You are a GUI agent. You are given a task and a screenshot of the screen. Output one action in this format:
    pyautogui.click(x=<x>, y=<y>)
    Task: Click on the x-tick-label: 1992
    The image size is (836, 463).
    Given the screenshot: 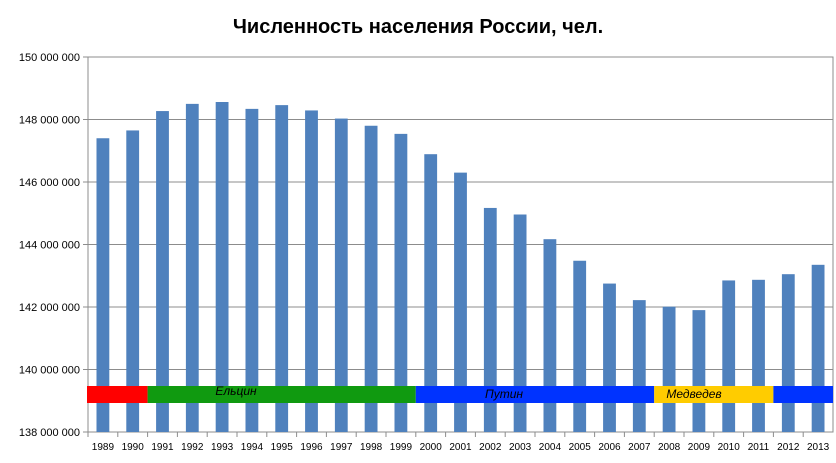 What is the action you would take?
    pyautogui.click(x=192, y=447)
    